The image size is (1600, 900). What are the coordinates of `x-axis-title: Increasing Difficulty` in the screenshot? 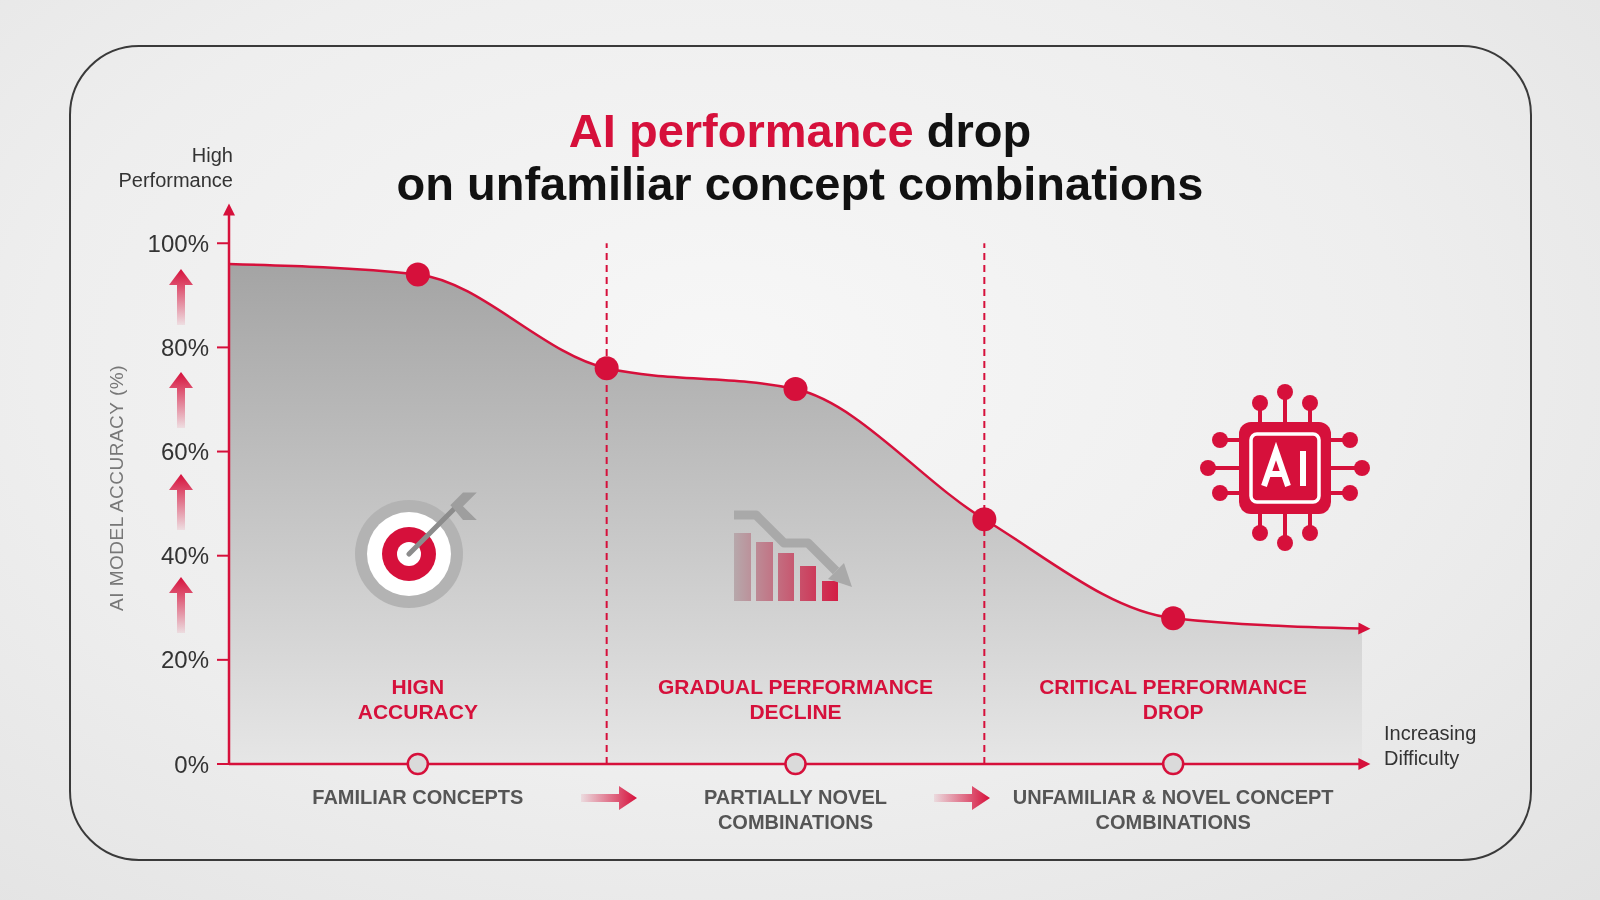 It's located at (1430, 745).